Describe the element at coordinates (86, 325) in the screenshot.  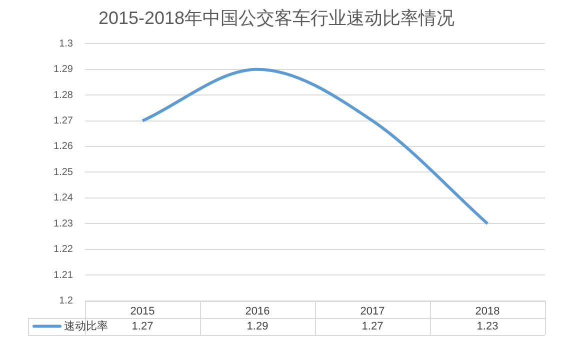
I see `legend-label: 速动比率` at that location.